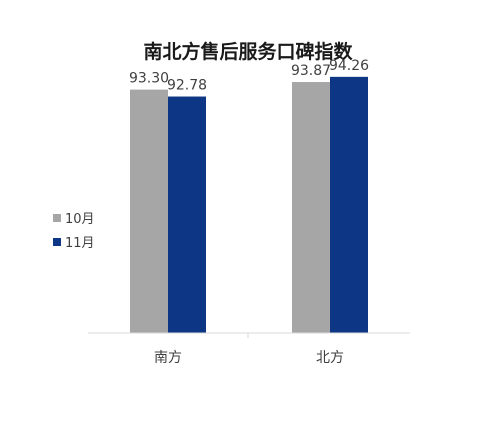 The image size is (500, 430). Describe the element at coordinates (74, 231) in the screenshot. I see `legend: 10月 11月` at that location.